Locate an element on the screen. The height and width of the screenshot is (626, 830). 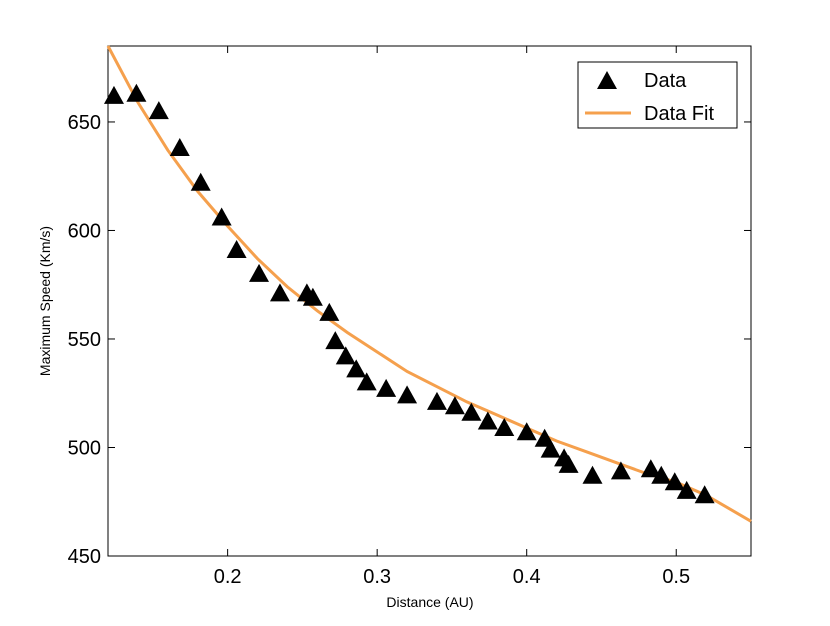
legend: Data Data Fit is located at coordinates (657, 95).